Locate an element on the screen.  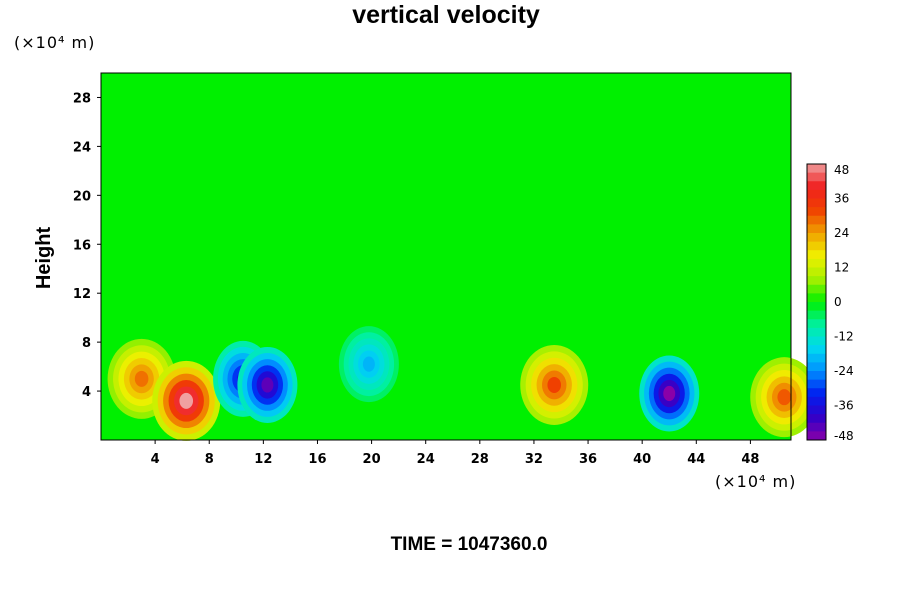
colorbar-tick-label: 0 is located at coordinates (838, 302).